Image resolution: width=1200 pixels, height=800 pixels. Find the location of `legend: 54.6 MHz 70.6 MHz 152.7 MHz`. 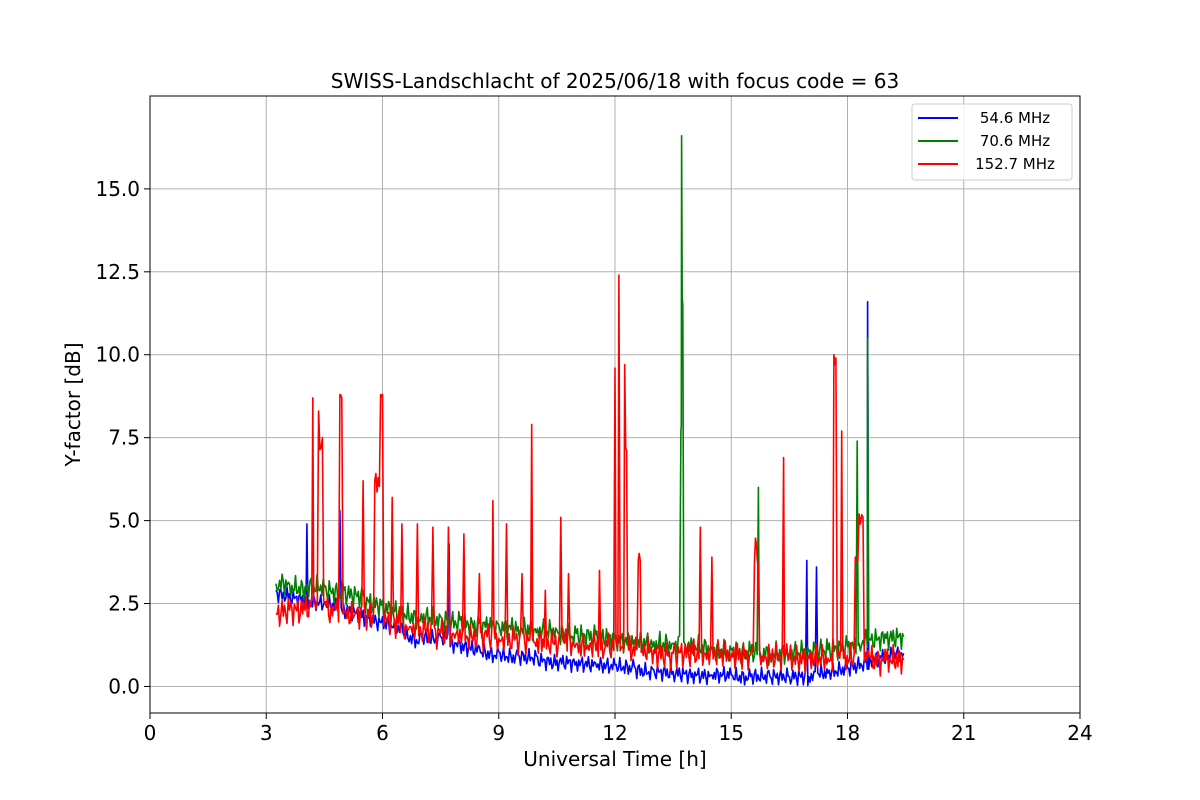

legend: 54.6 MHz 70.6 MHz 152.7 MHz is located at coordinates (992, 142).